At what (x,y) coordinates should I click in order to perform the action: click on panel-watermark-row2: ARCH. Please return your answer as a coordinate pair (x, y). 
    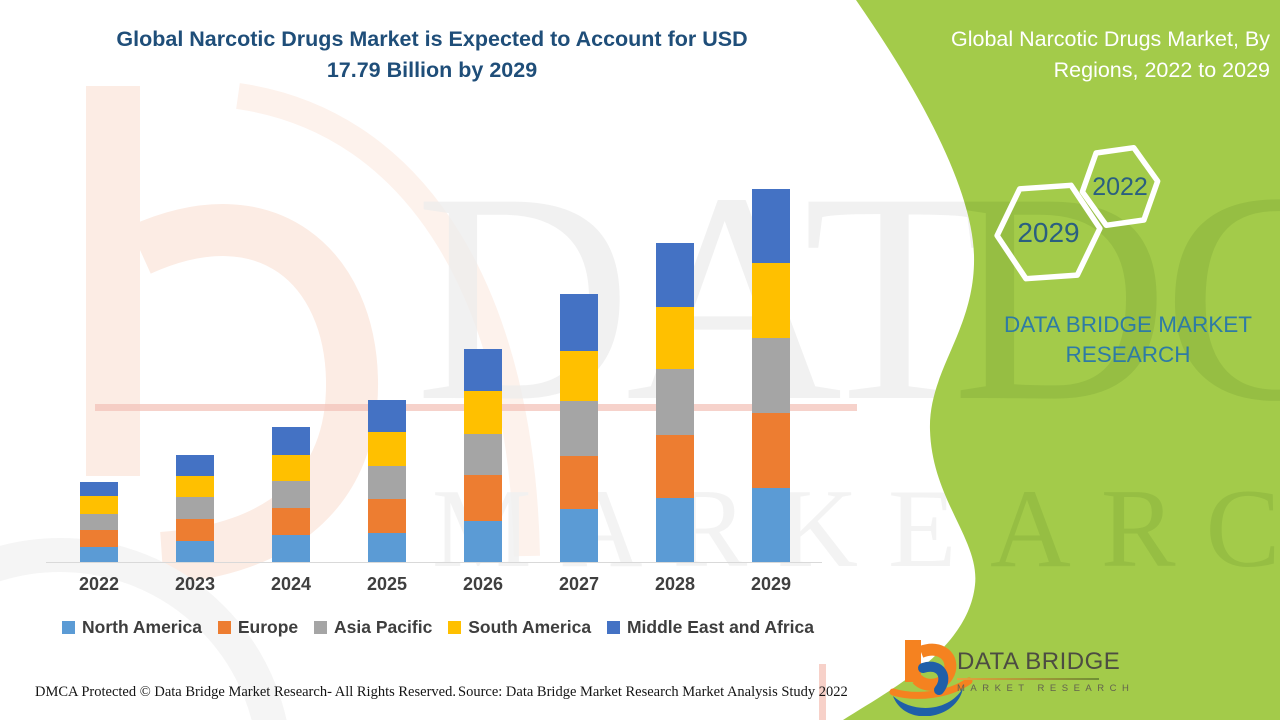
    Looking at the image, I should click on (1135, 529).